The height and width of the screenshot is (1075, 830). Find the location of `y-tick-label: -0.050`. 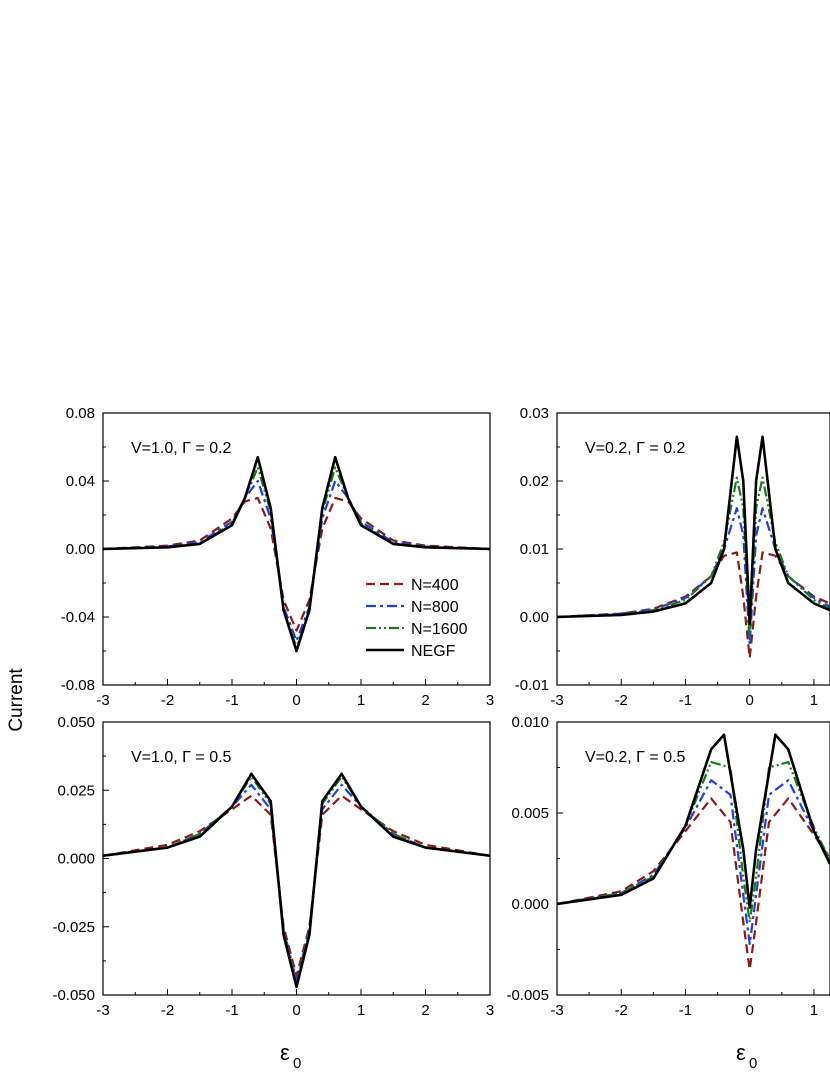

y-tick-label: -0.050 is located at coordinates (73, 995).